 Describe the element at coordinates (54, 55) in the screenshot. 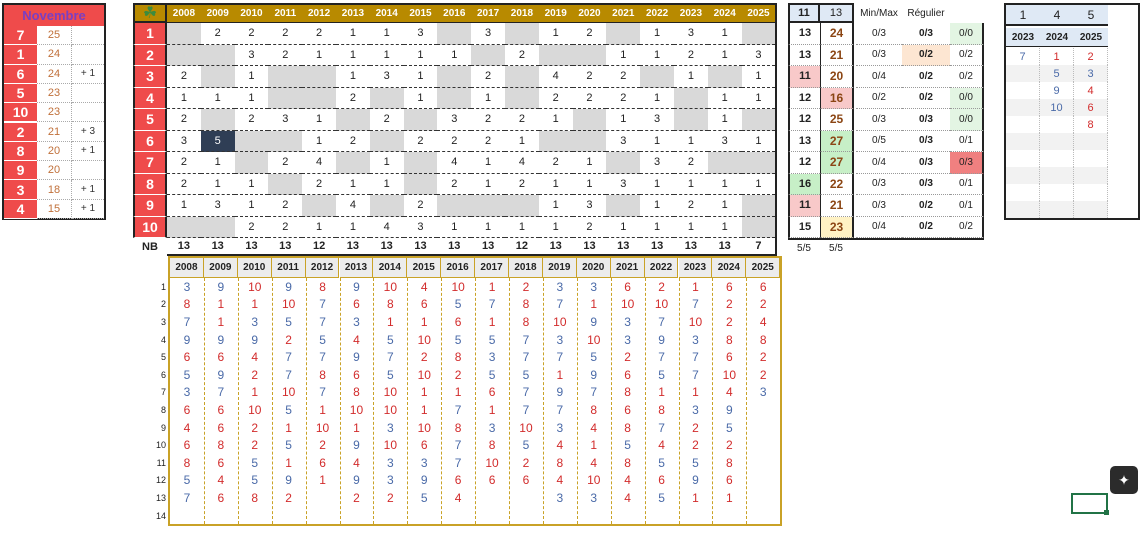

I see `left-row-count: 24` at that location.